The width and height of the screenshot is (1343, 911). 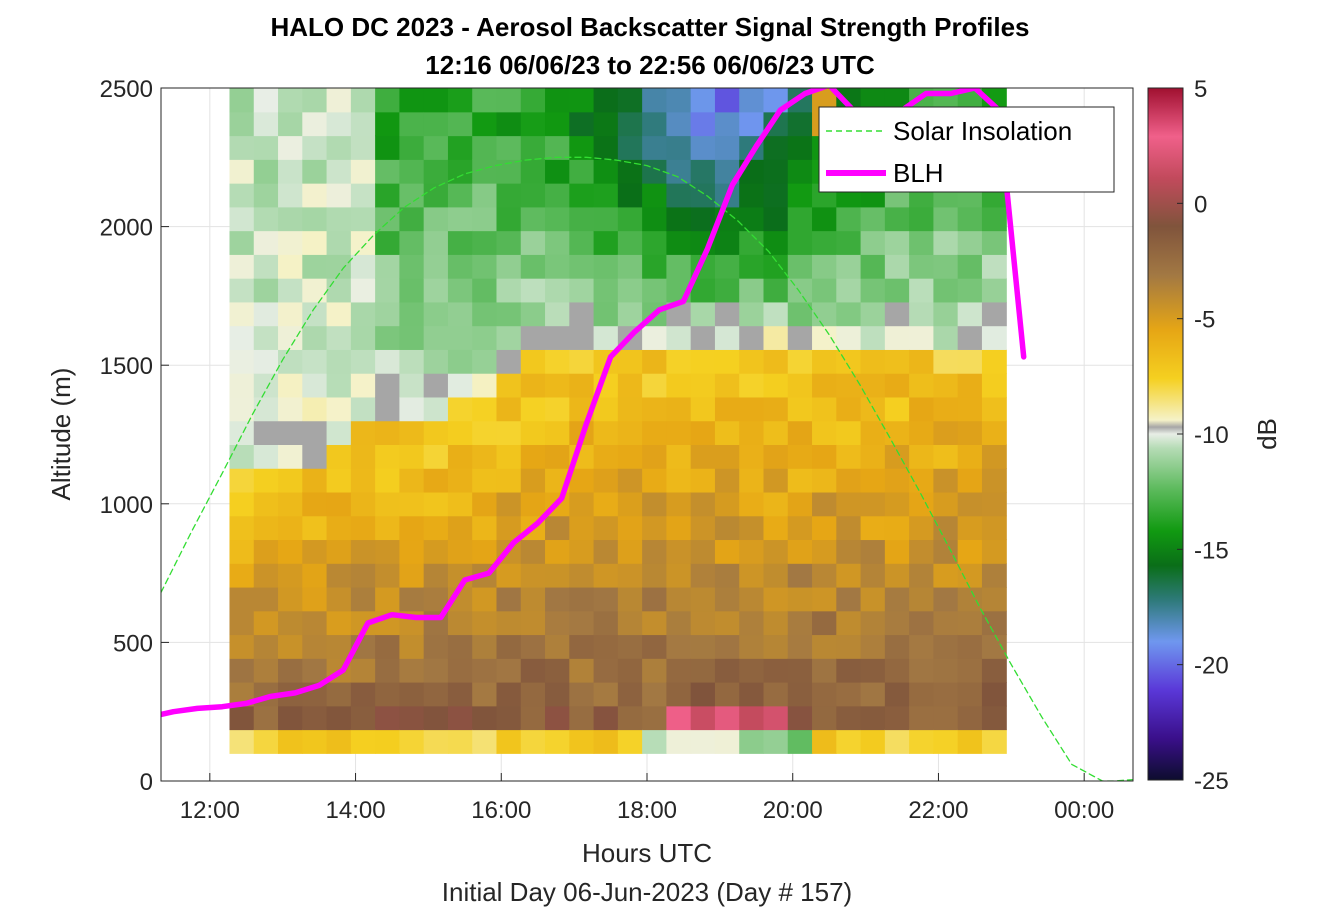 I want to click on colorbar-label: dB, so click(x=1267, y=434).